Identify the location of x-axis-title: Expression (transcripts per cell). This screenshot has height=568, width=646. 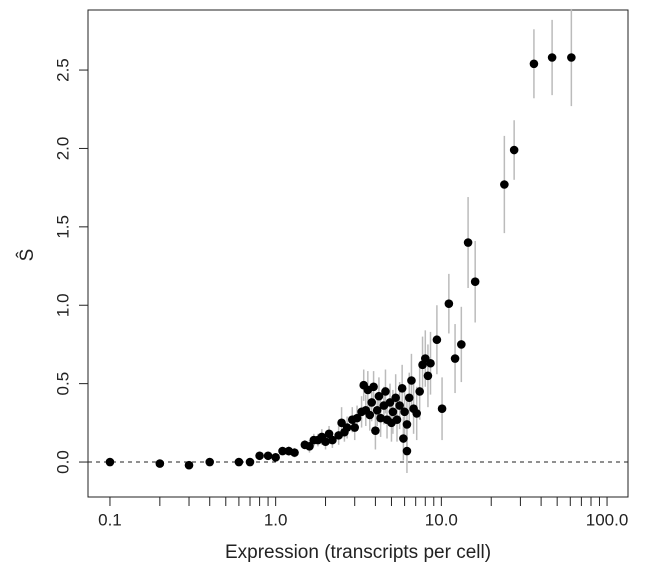
(358, 552).